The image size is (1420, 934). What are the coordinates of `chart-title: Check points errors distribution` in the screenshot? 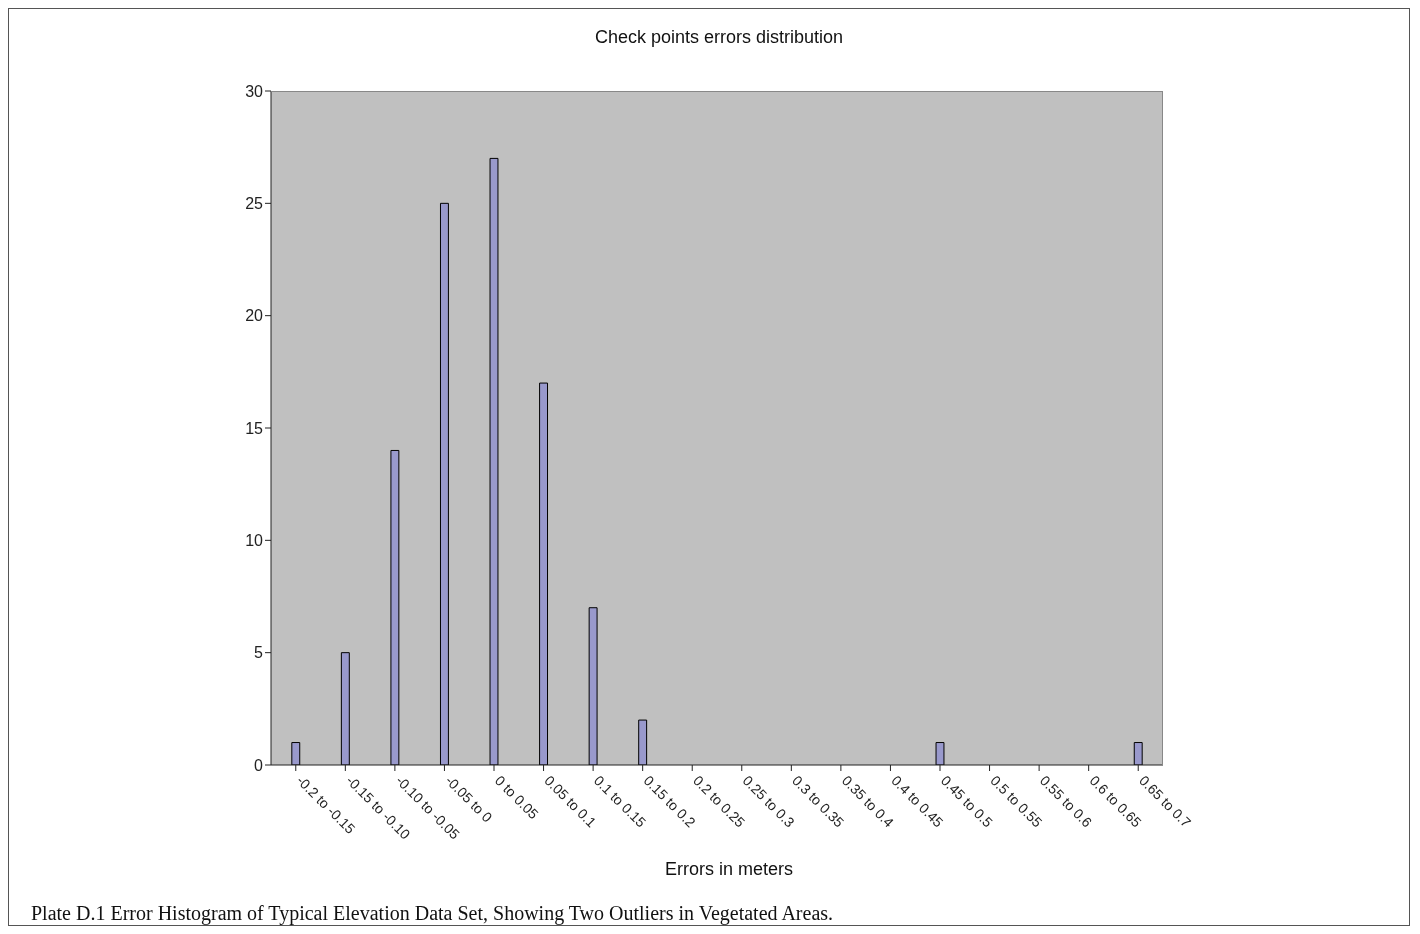 It's located at (719, 37).